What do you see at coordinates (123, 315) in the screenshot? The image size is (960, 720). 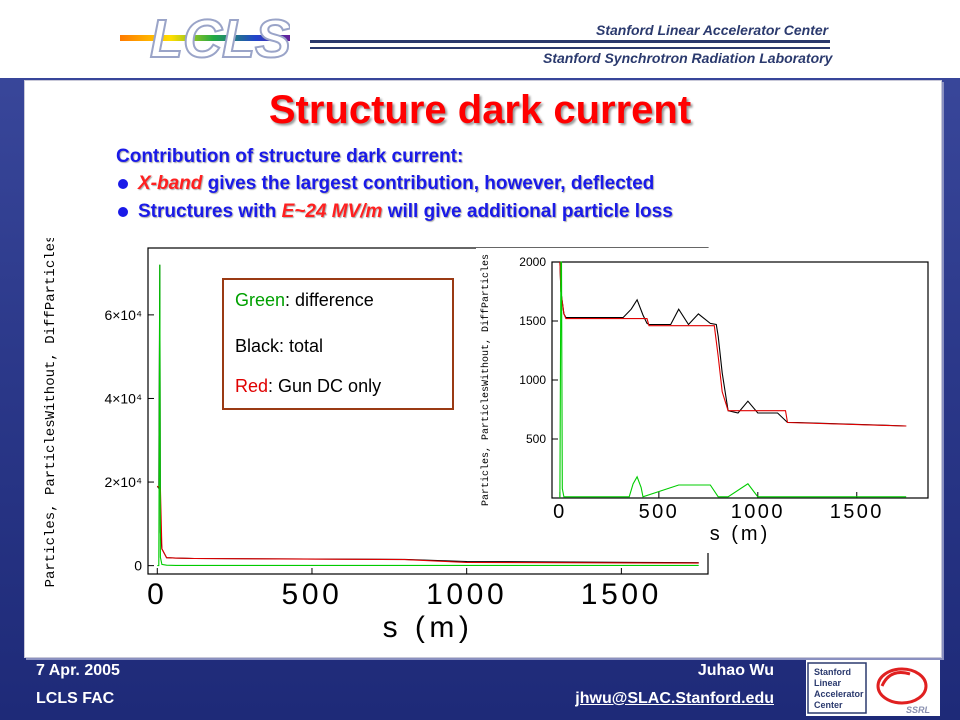 I see `main-plot-y-tick-label: 6×10⁴` at bounding box center [123, 315].